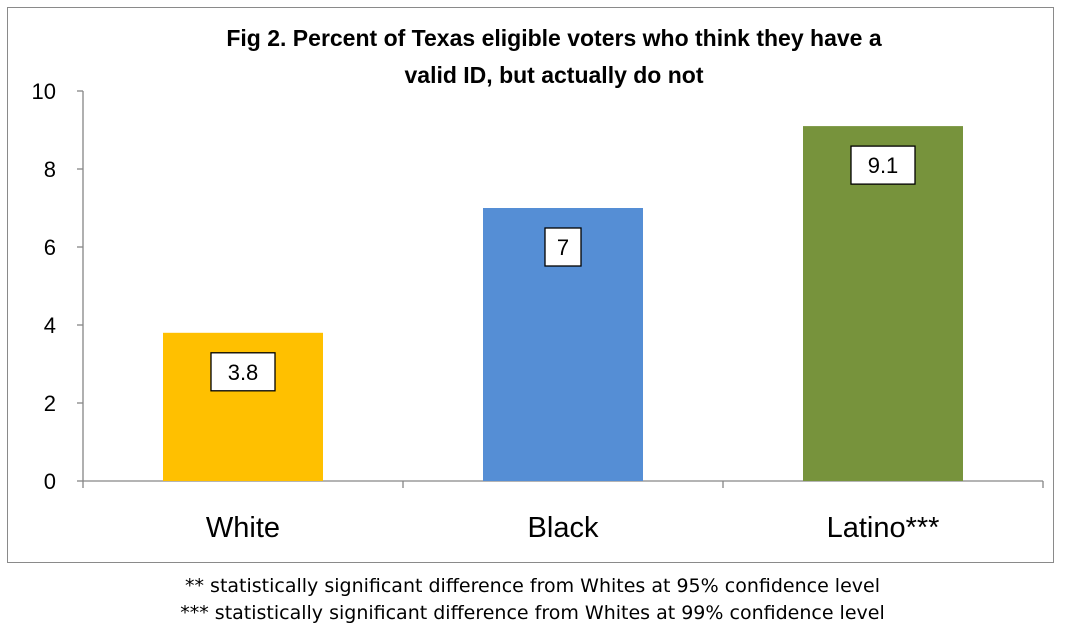  I want to click on y-tick-label: 8, so click(50, 169).